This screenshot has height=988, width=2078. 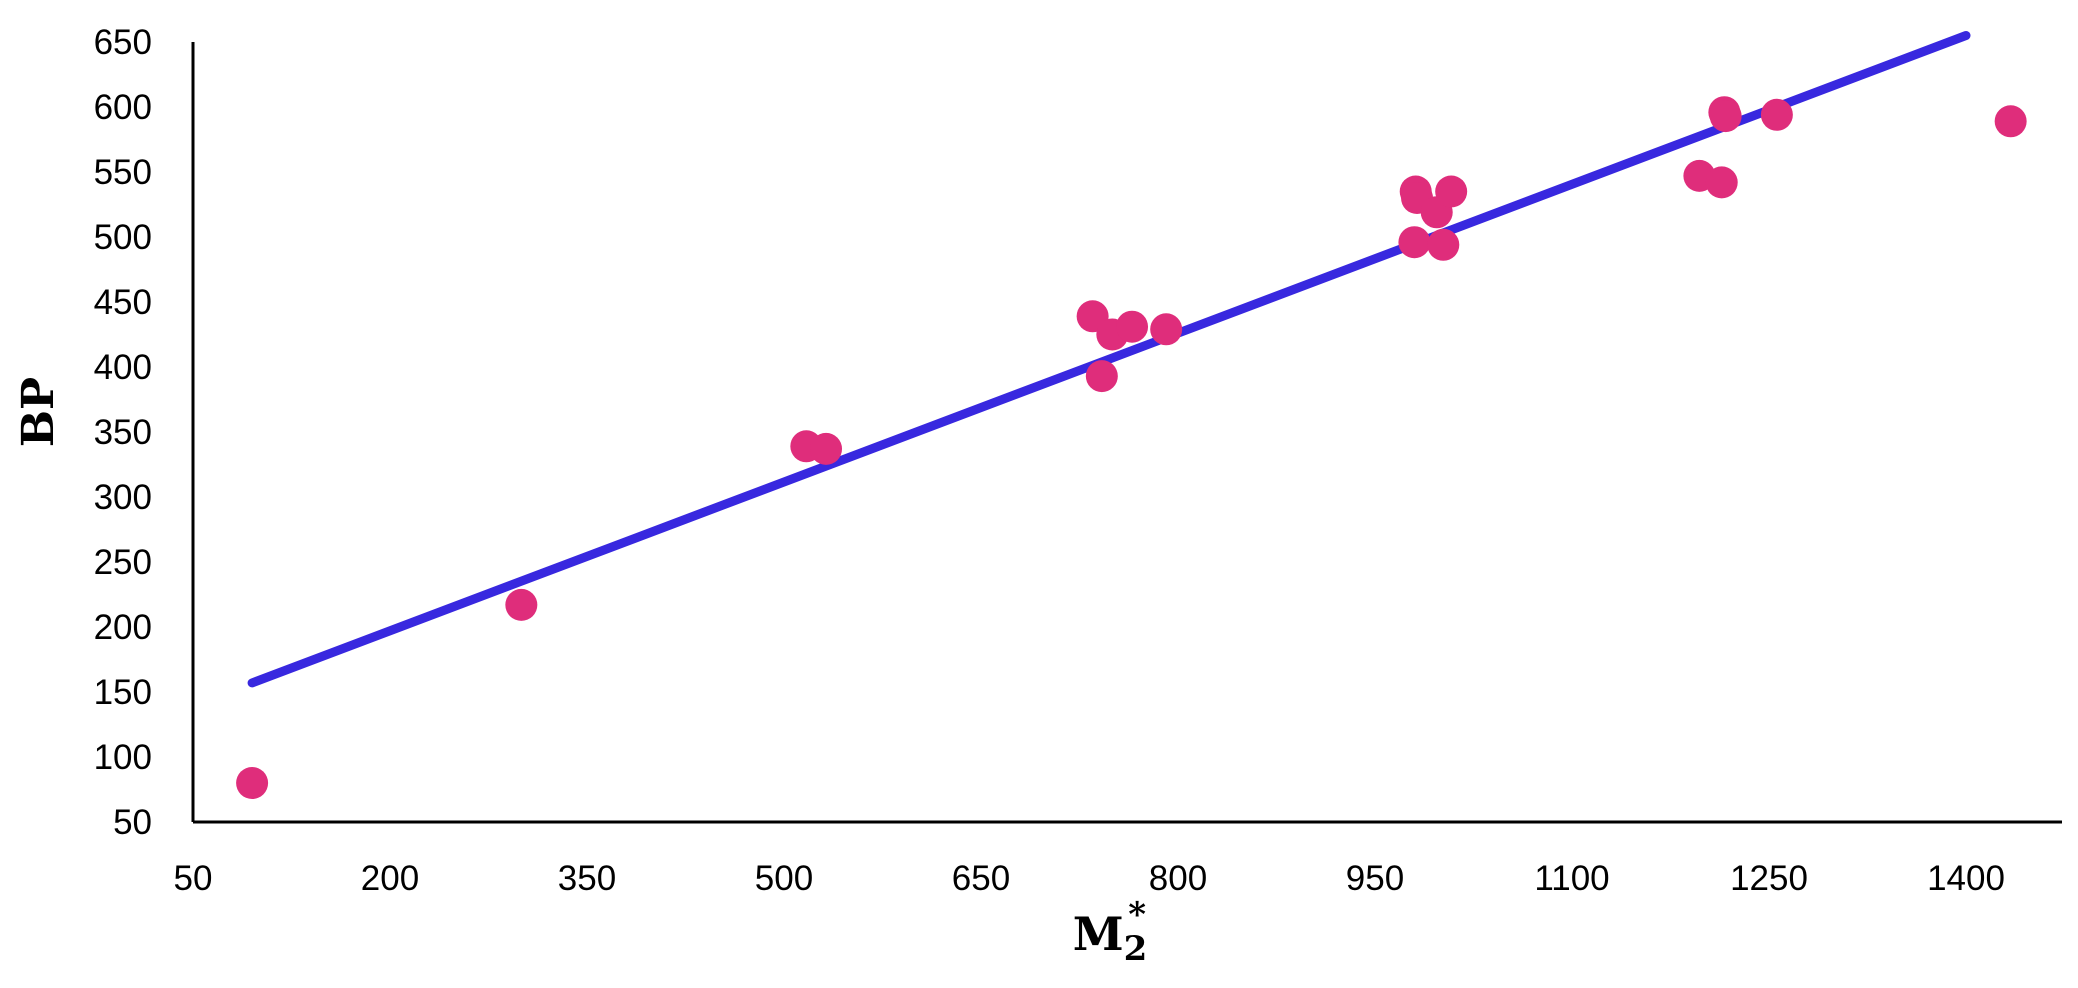 What do you see at coordinates (390, 878) in the screenshot?
I see `x-tick-label: 200` at bounding box center [390, 878].